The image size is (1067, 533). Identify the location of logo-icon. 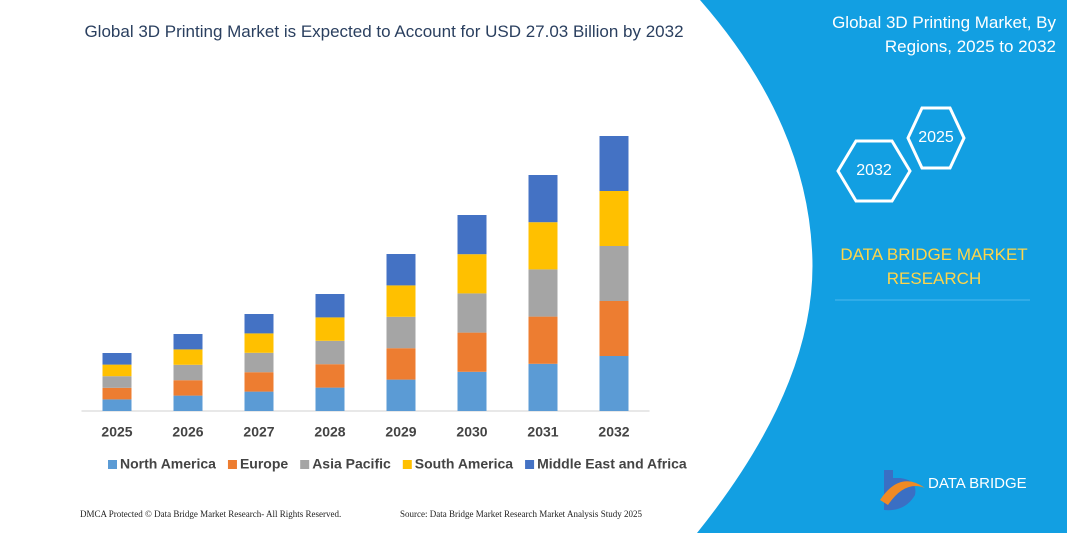
(902, 493).